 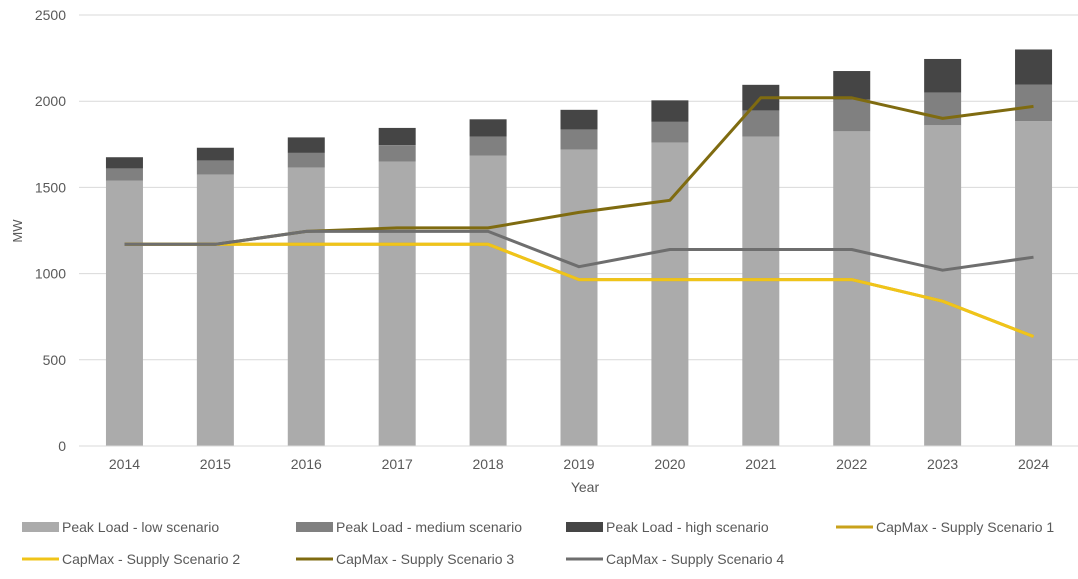 What do you see at coordinates (50, 15) in the screenshot?
I see `y-tick-label: 2500` at bounding box center [50, 15].